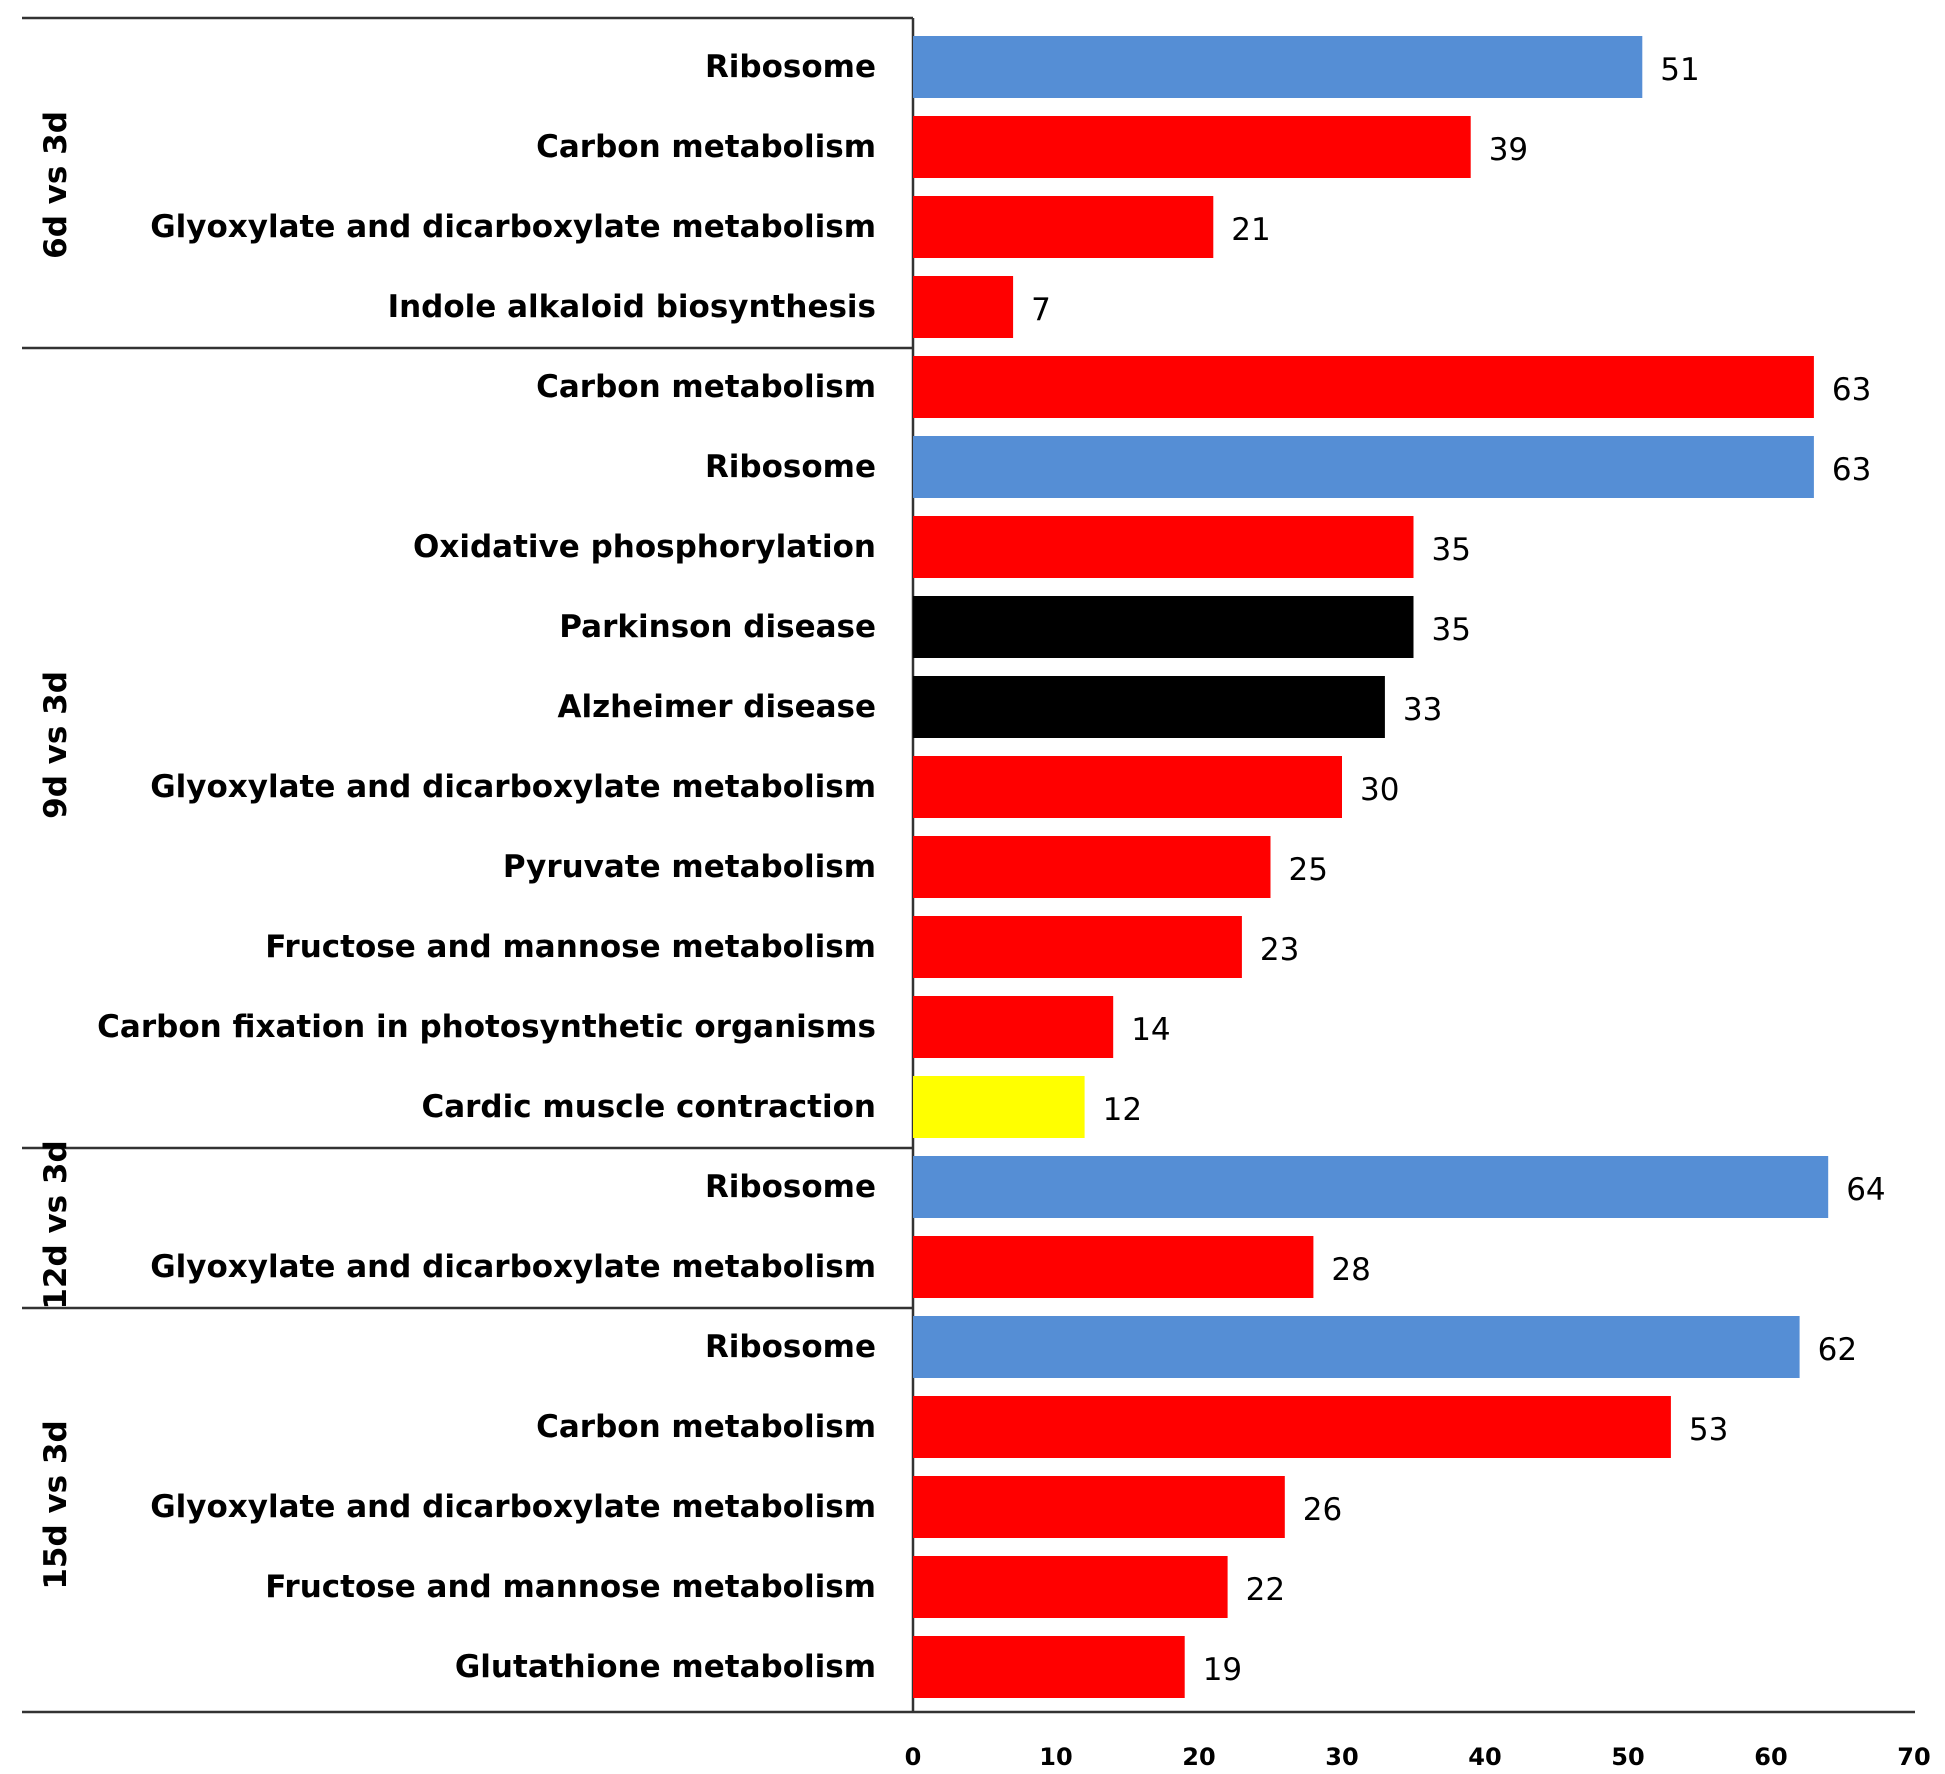  What do you see at coordinates (1341, 1757) in the screenshot?
I see `x-tick-label: 30` at bounding box center [1341, 1757].